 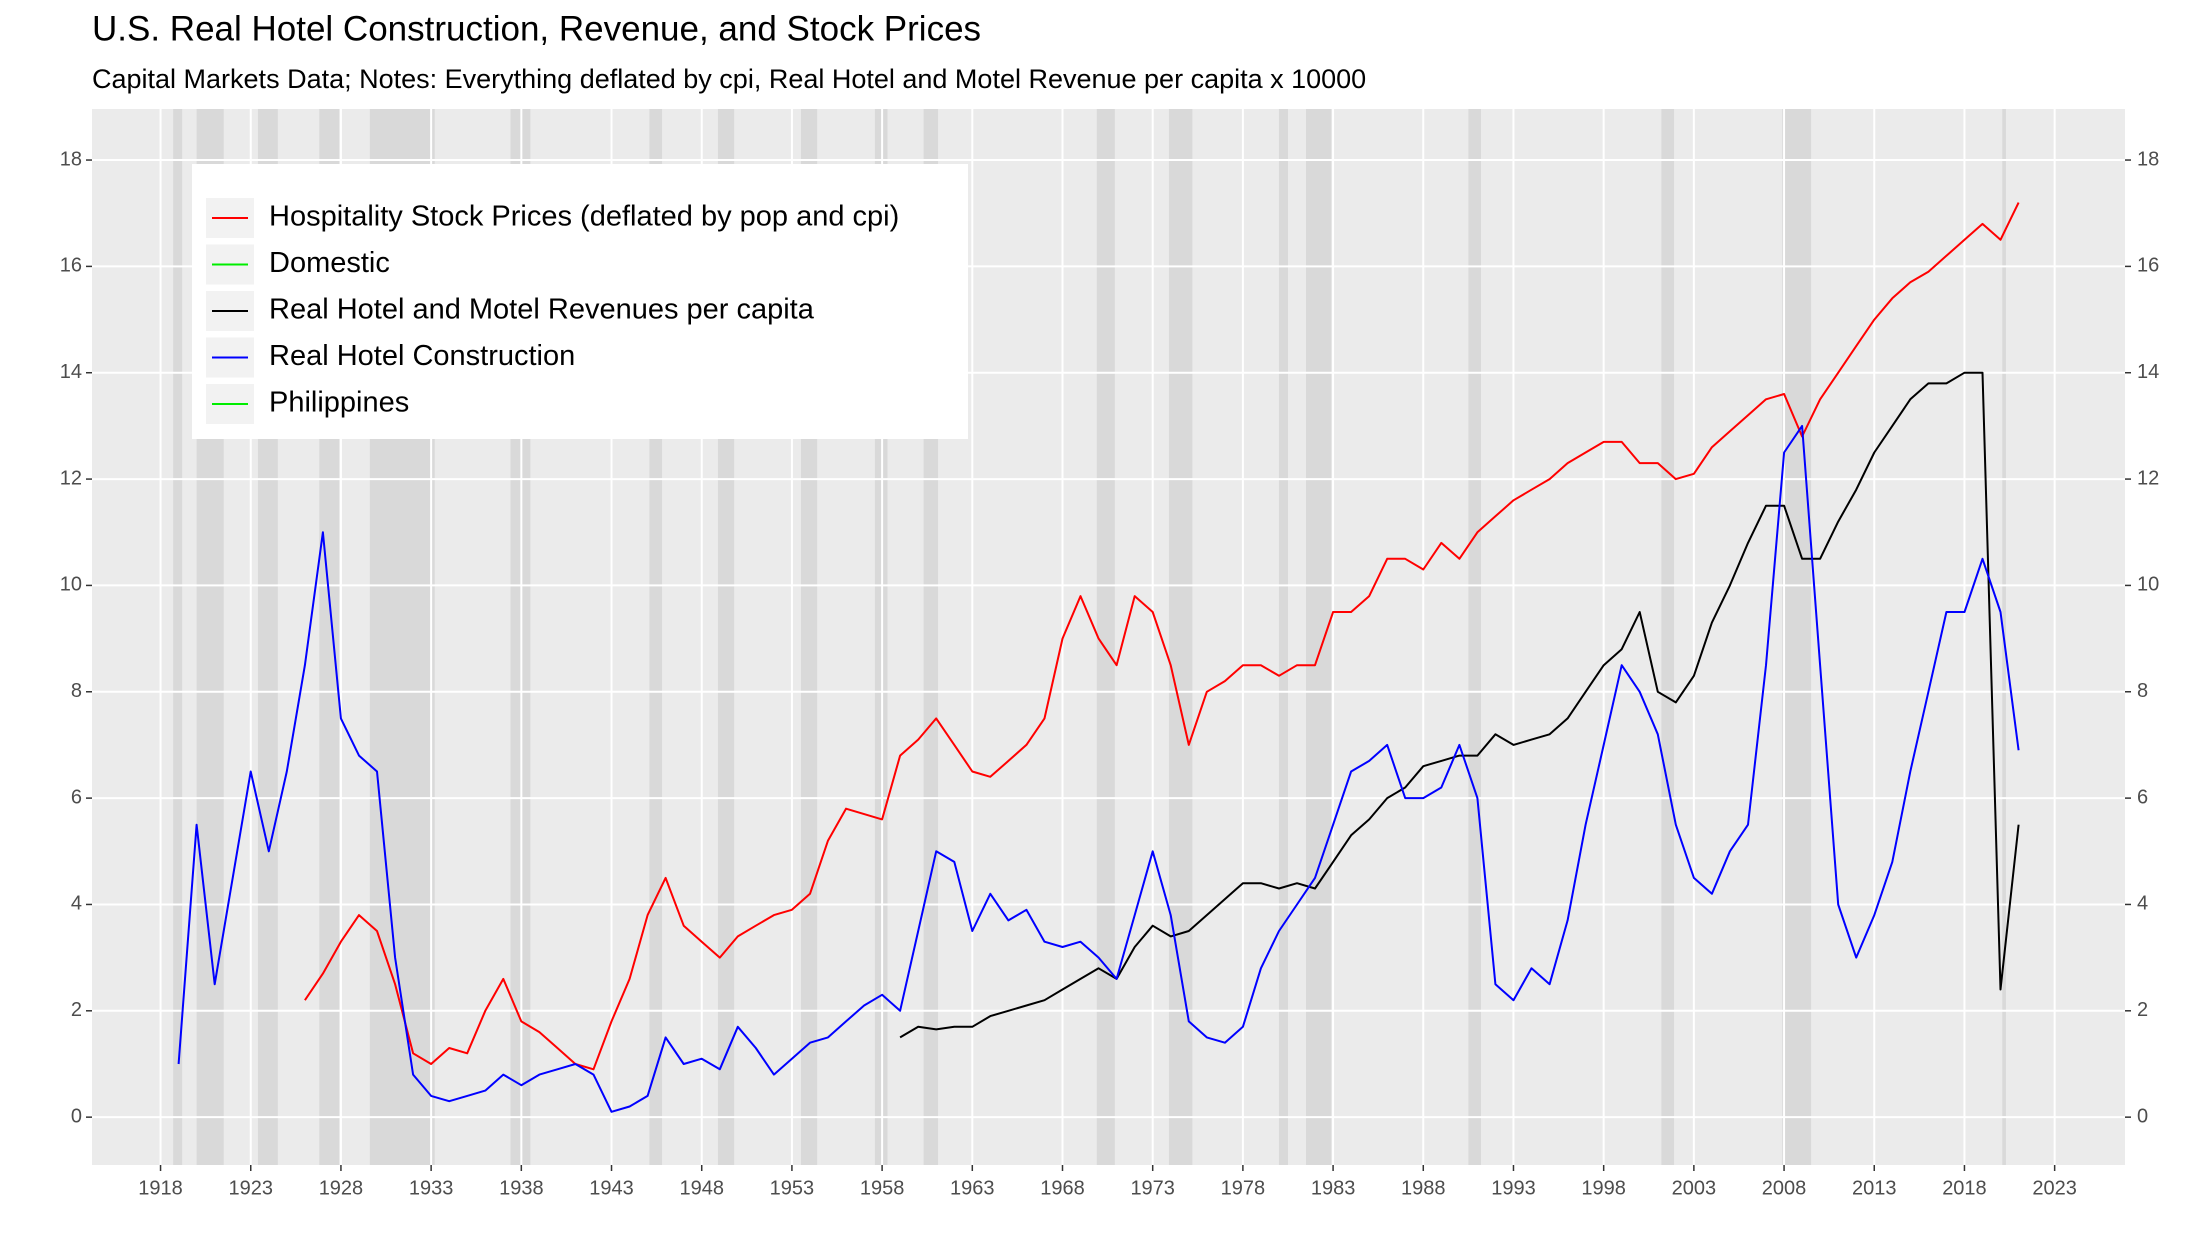 I want to click on legend-label: Real Hotel and Motel Revenues per capita, so click(x=542, y=310).